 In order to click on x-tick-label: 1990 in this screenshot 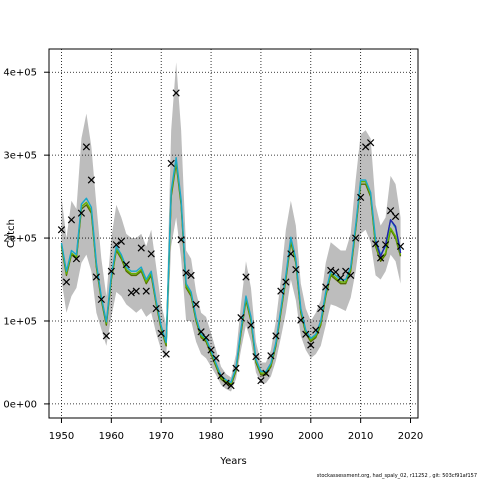, I will do `click(260, 436)`.